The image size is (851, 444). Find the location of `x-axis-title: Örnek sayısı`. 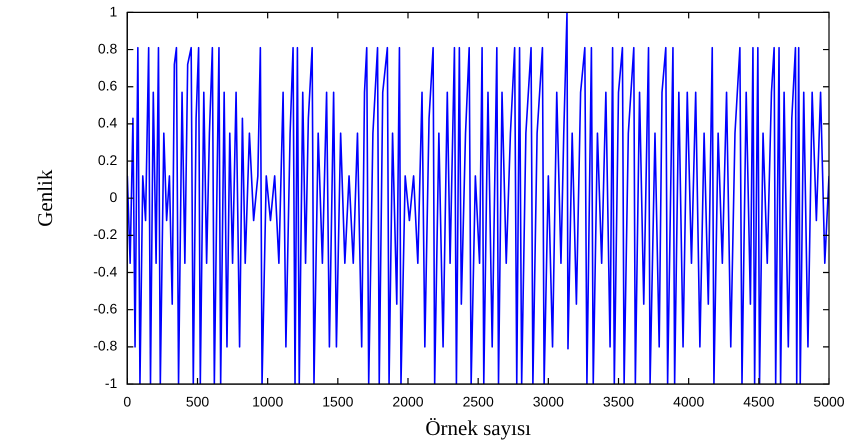

x-axis-title: Örnek sayısı is located at coordinates (478, 428).